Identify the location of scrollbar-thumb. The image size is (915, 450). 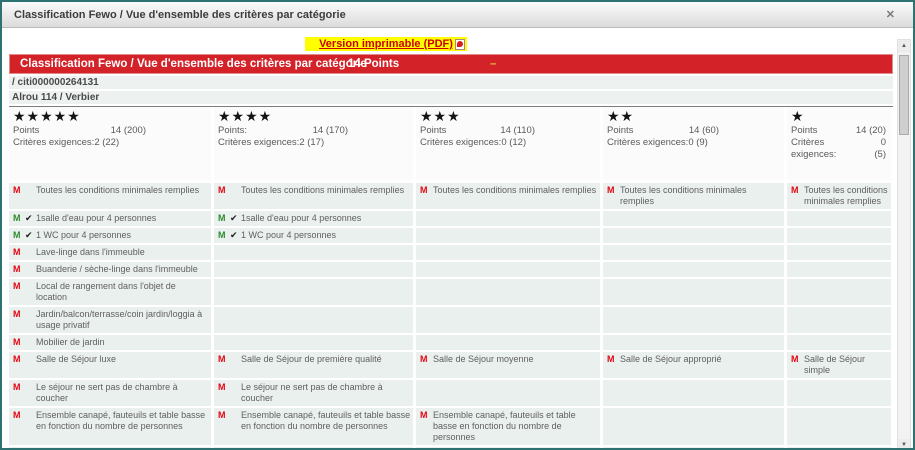
(904, 95).